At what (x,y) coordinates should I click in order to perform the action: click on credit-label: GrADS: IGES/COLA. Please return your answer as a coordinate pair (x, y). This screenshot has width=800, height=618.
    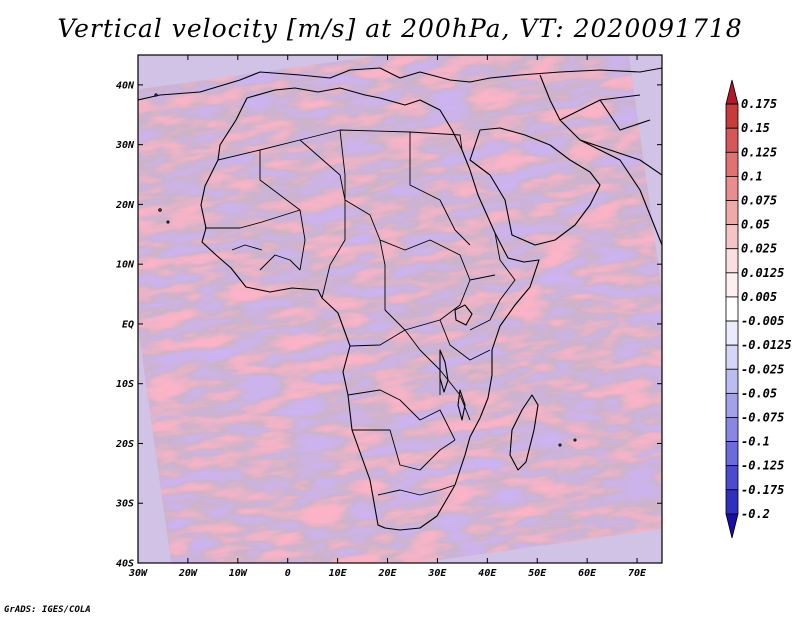
    Looking at the image, I should click on (47, 610).